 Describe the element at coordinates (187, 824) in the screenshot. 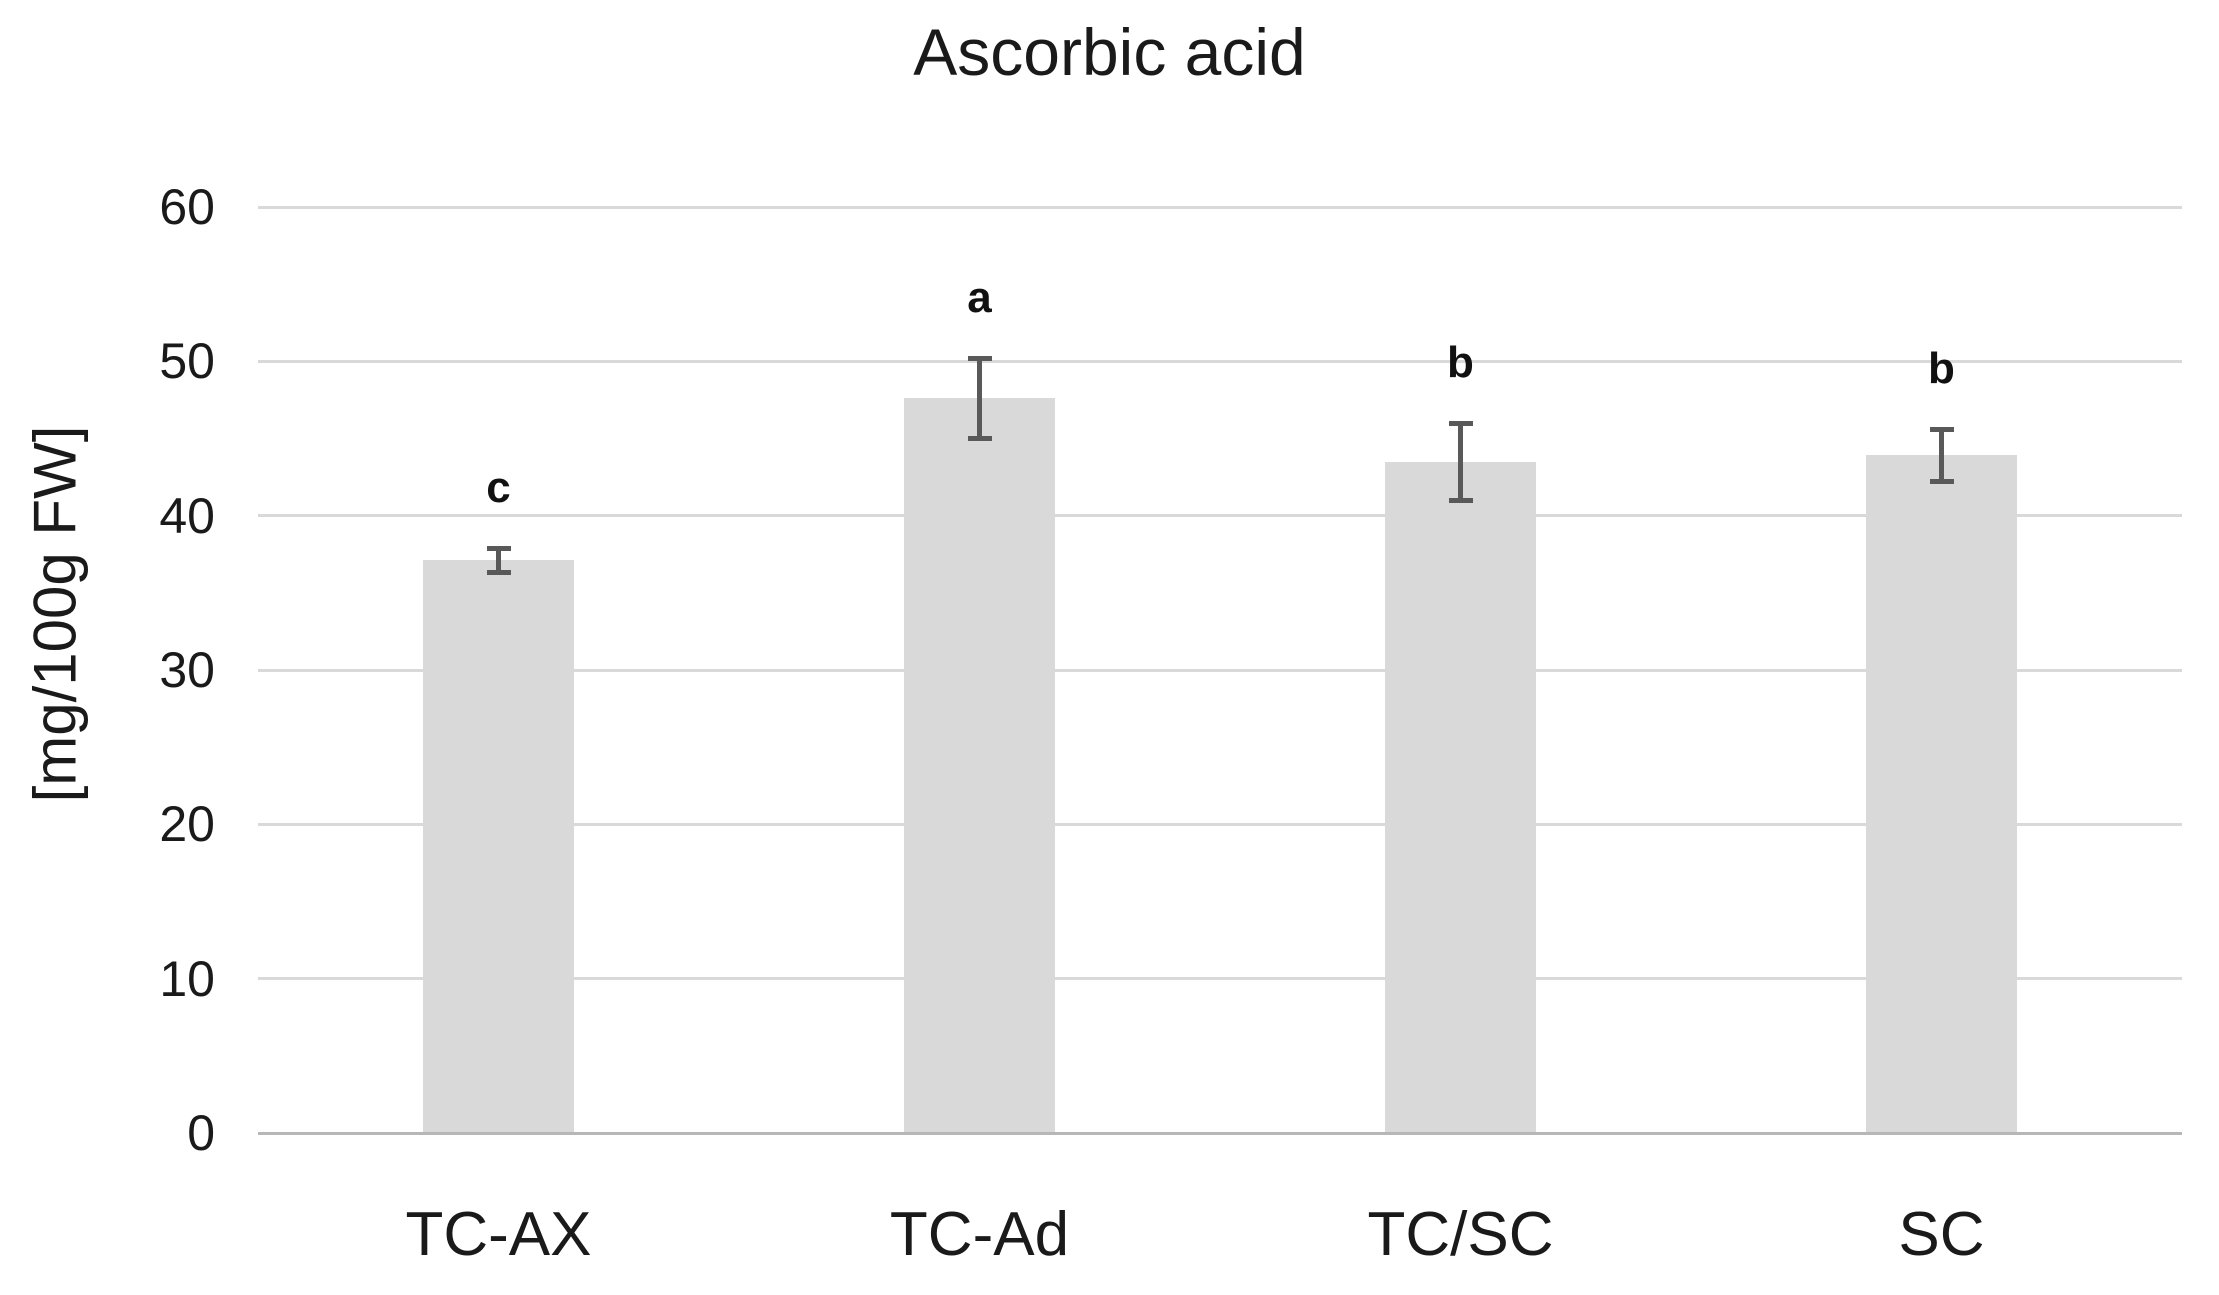

I see `y-tick-label: 20` at that location.